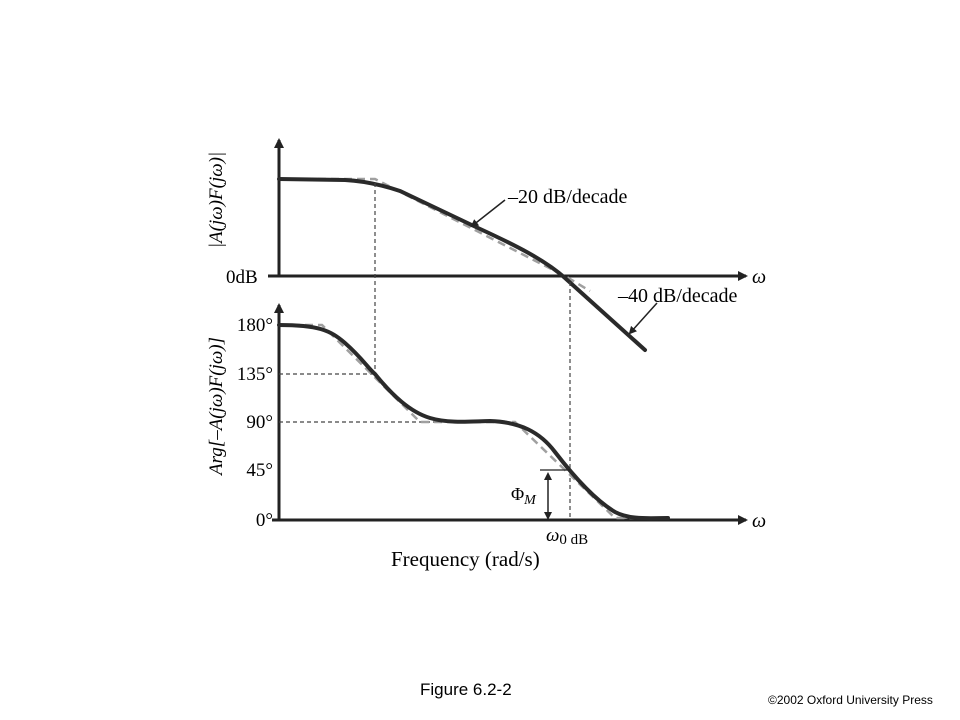  Describe the element at coordinates (643, 318) in the screenshot. I see `slope-40-arrow` at that location.